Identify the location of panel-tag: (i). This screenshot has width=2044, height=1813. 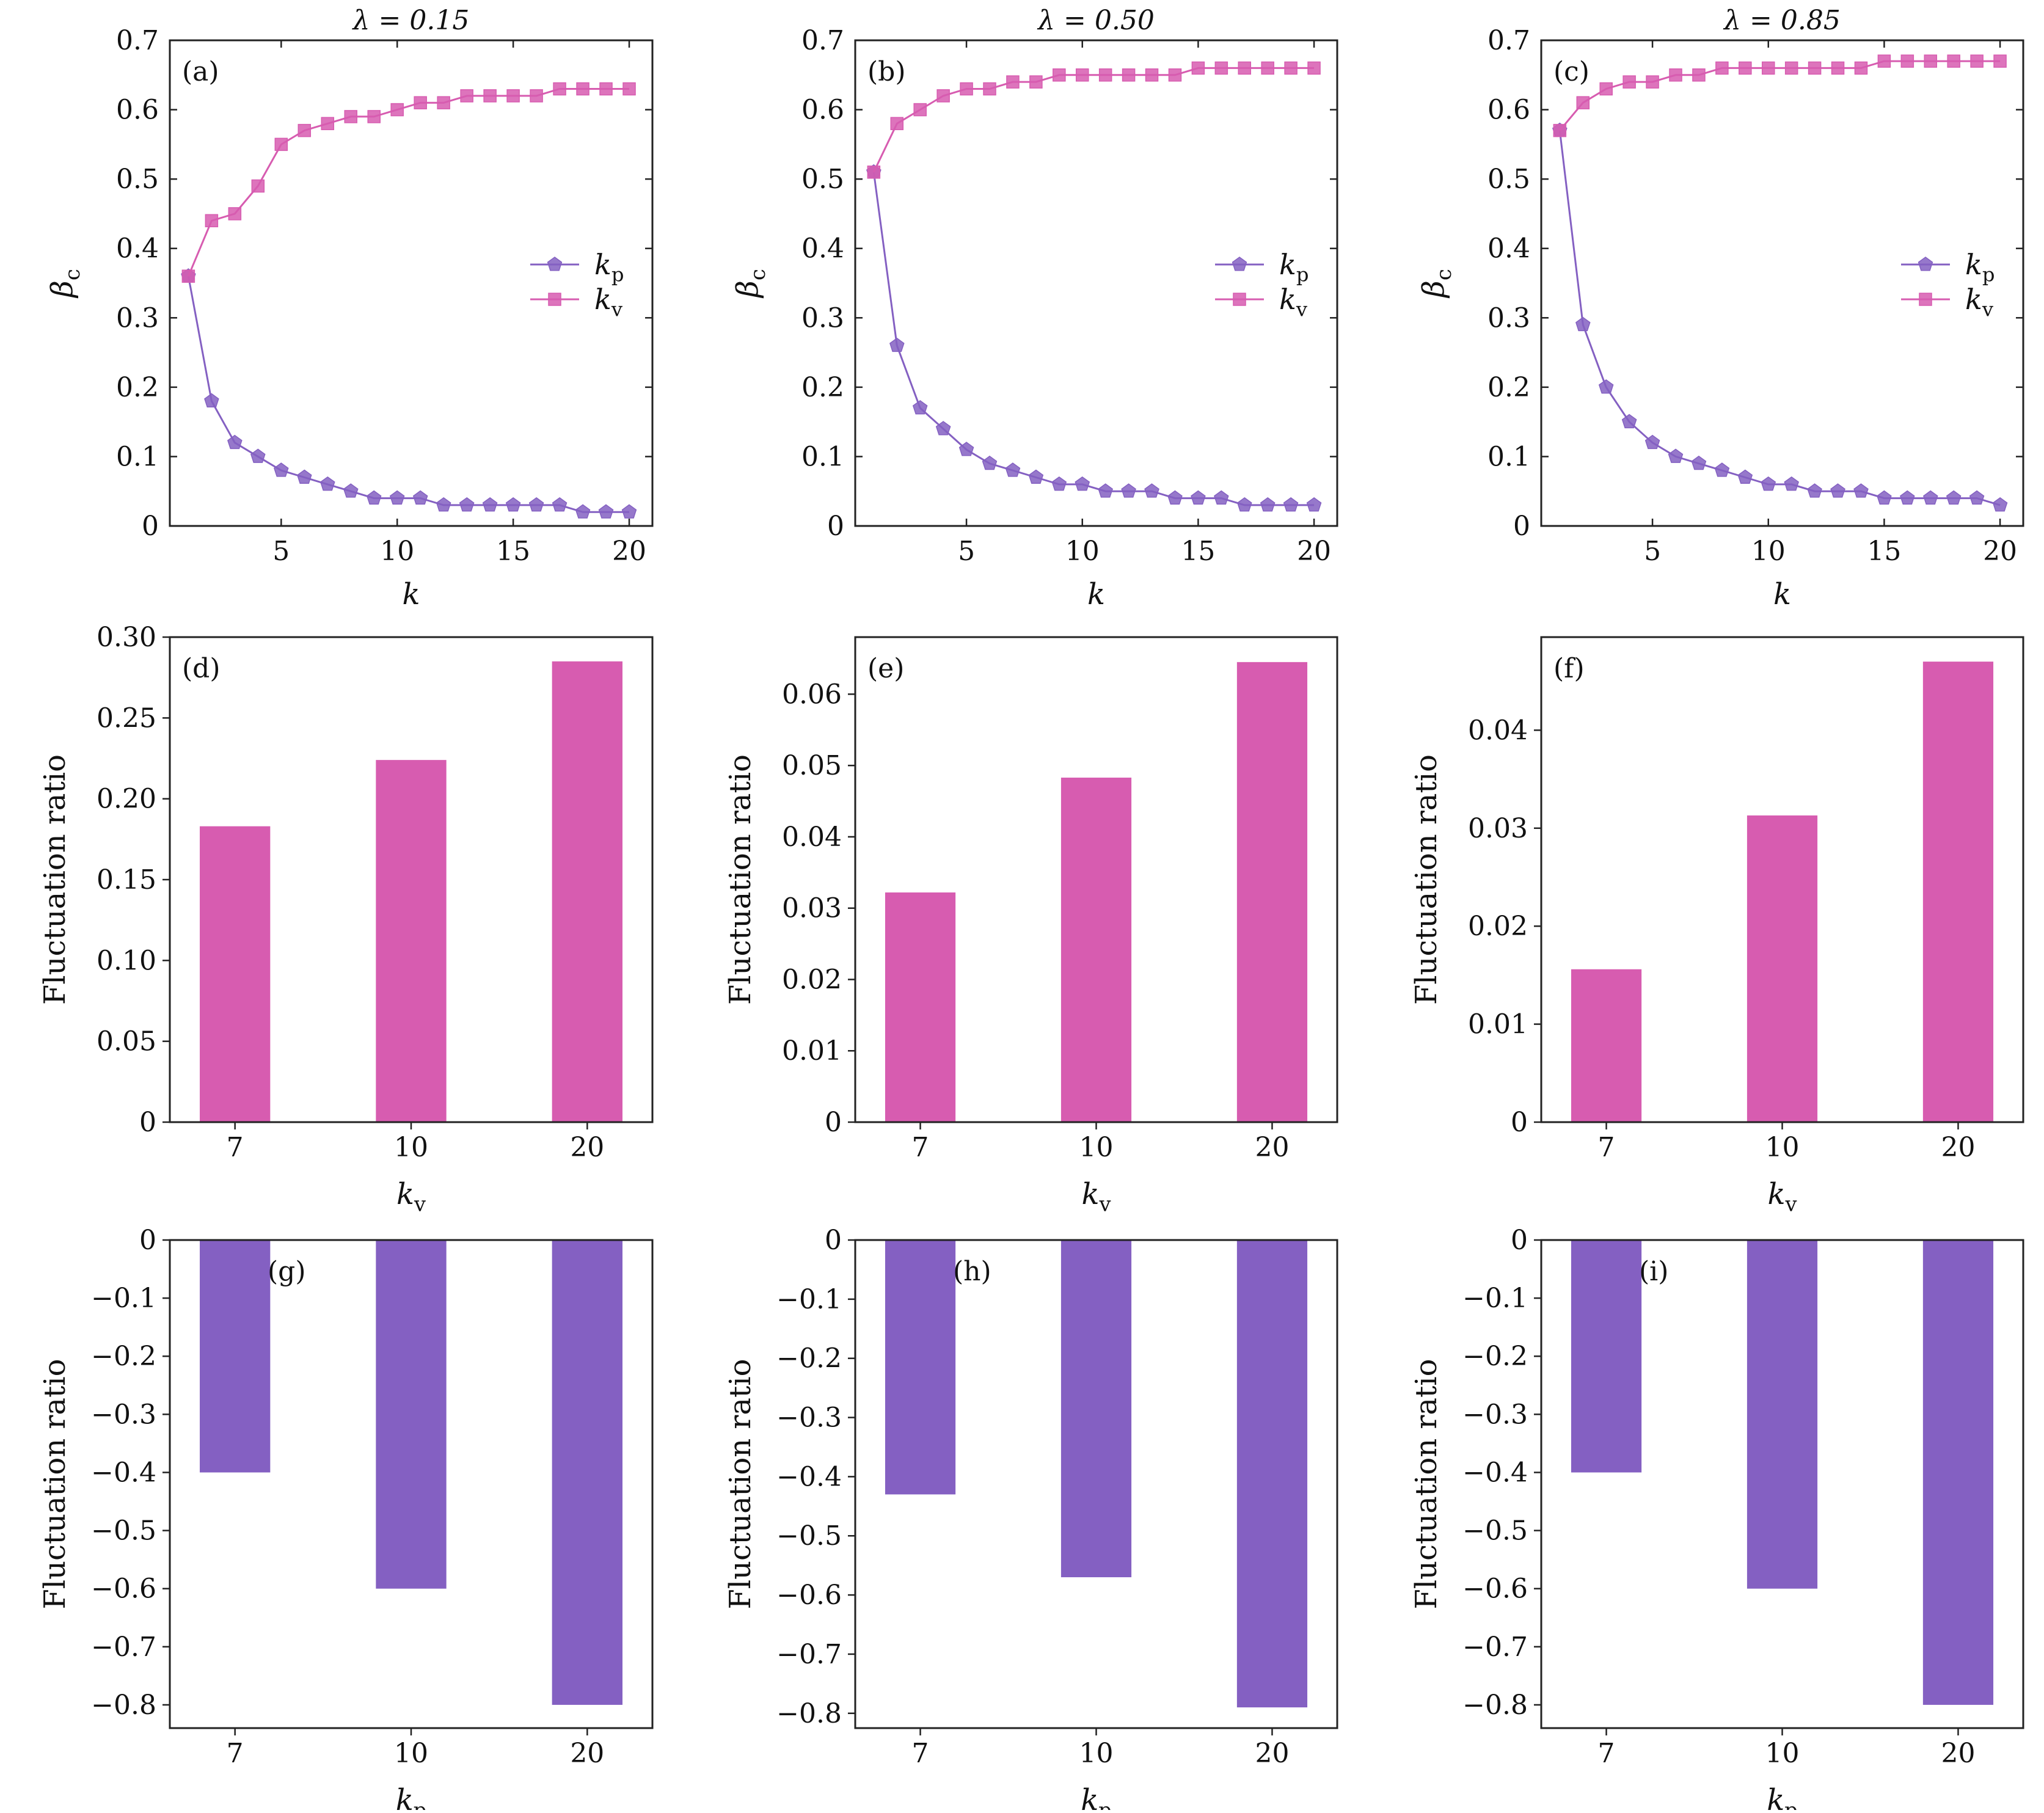
(1654, 1271).